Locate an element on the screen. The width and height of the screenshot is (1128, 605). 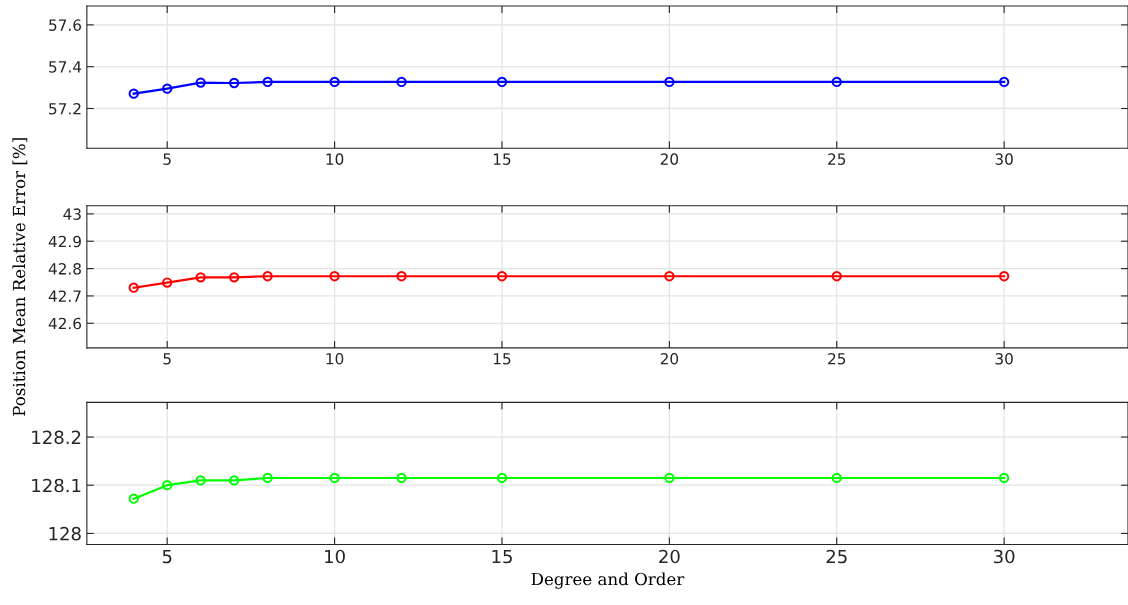
y-tick-label: 42.6 is located at coordinates (65, 323).